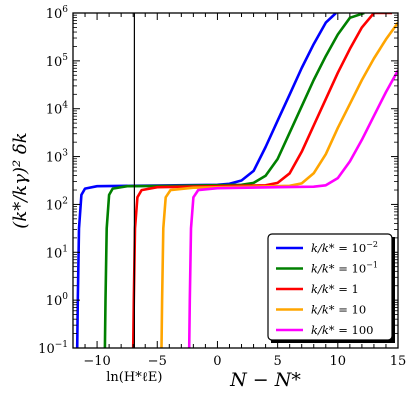 This screenshot has width=413, height=402. Describe the element at coordinates (338, 310) in the screenshot. I see `legend-label-4: k/k* = 10` at that location.